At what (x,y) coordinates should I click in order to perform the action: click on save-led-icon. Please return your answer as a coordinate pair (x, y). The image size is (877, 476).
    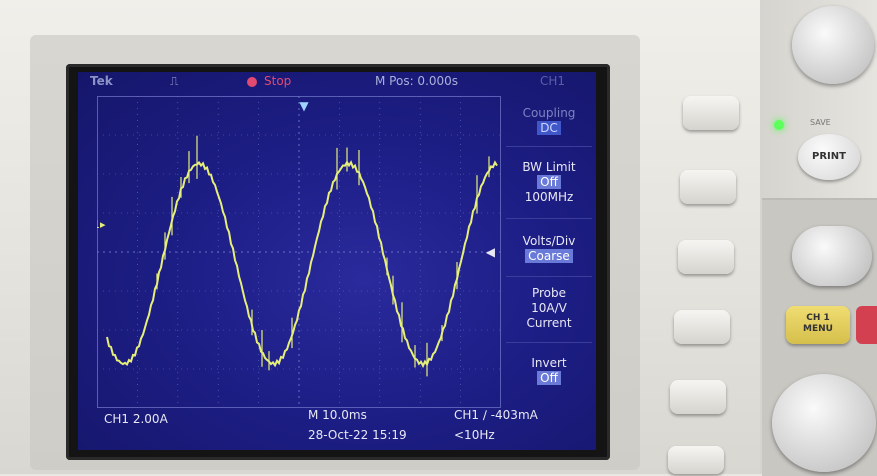
    Looking at the image, I should click on (779, 125).